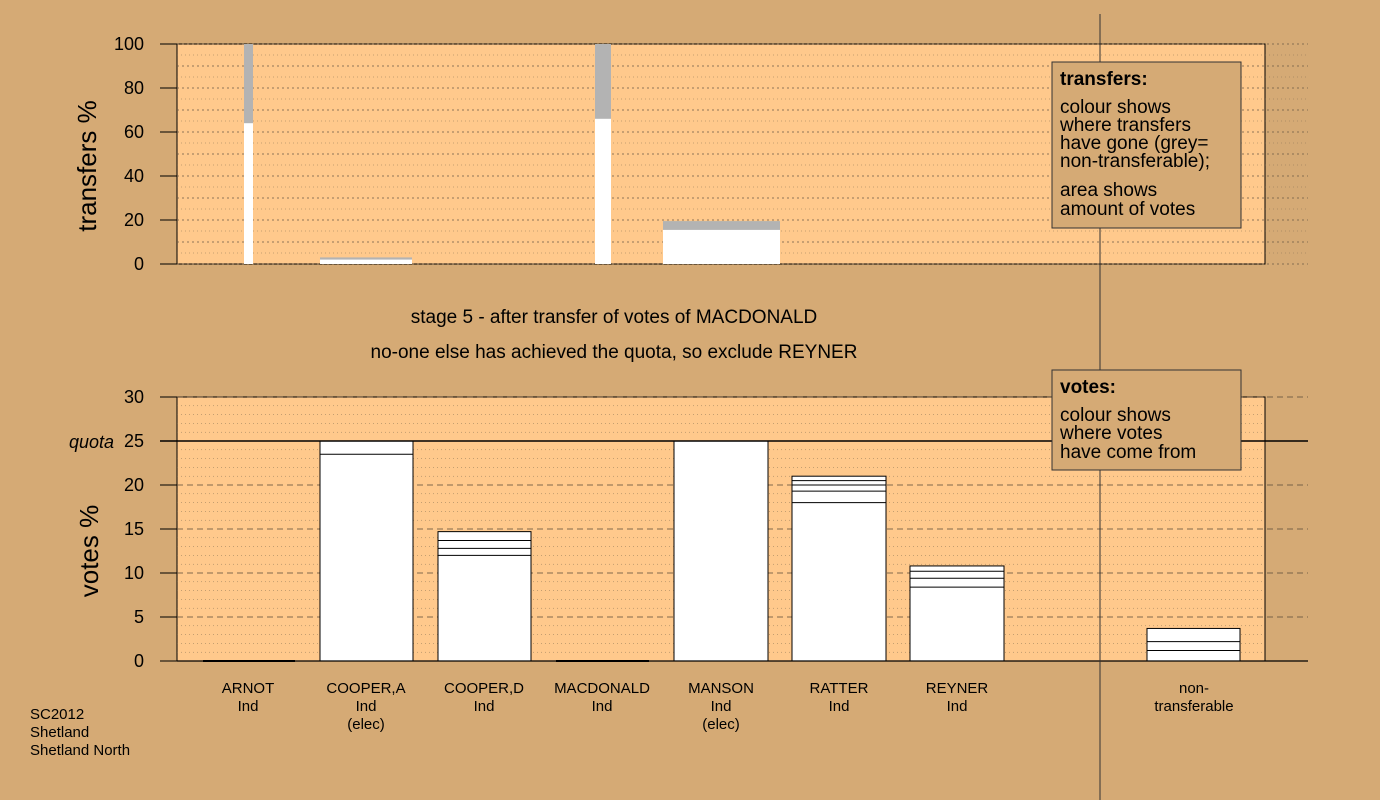 This screenshot has width=1380, height=800. Describe the element at coordinates (139, 617) in the screenshot. I see `votes-tick-label: 5` at that location.